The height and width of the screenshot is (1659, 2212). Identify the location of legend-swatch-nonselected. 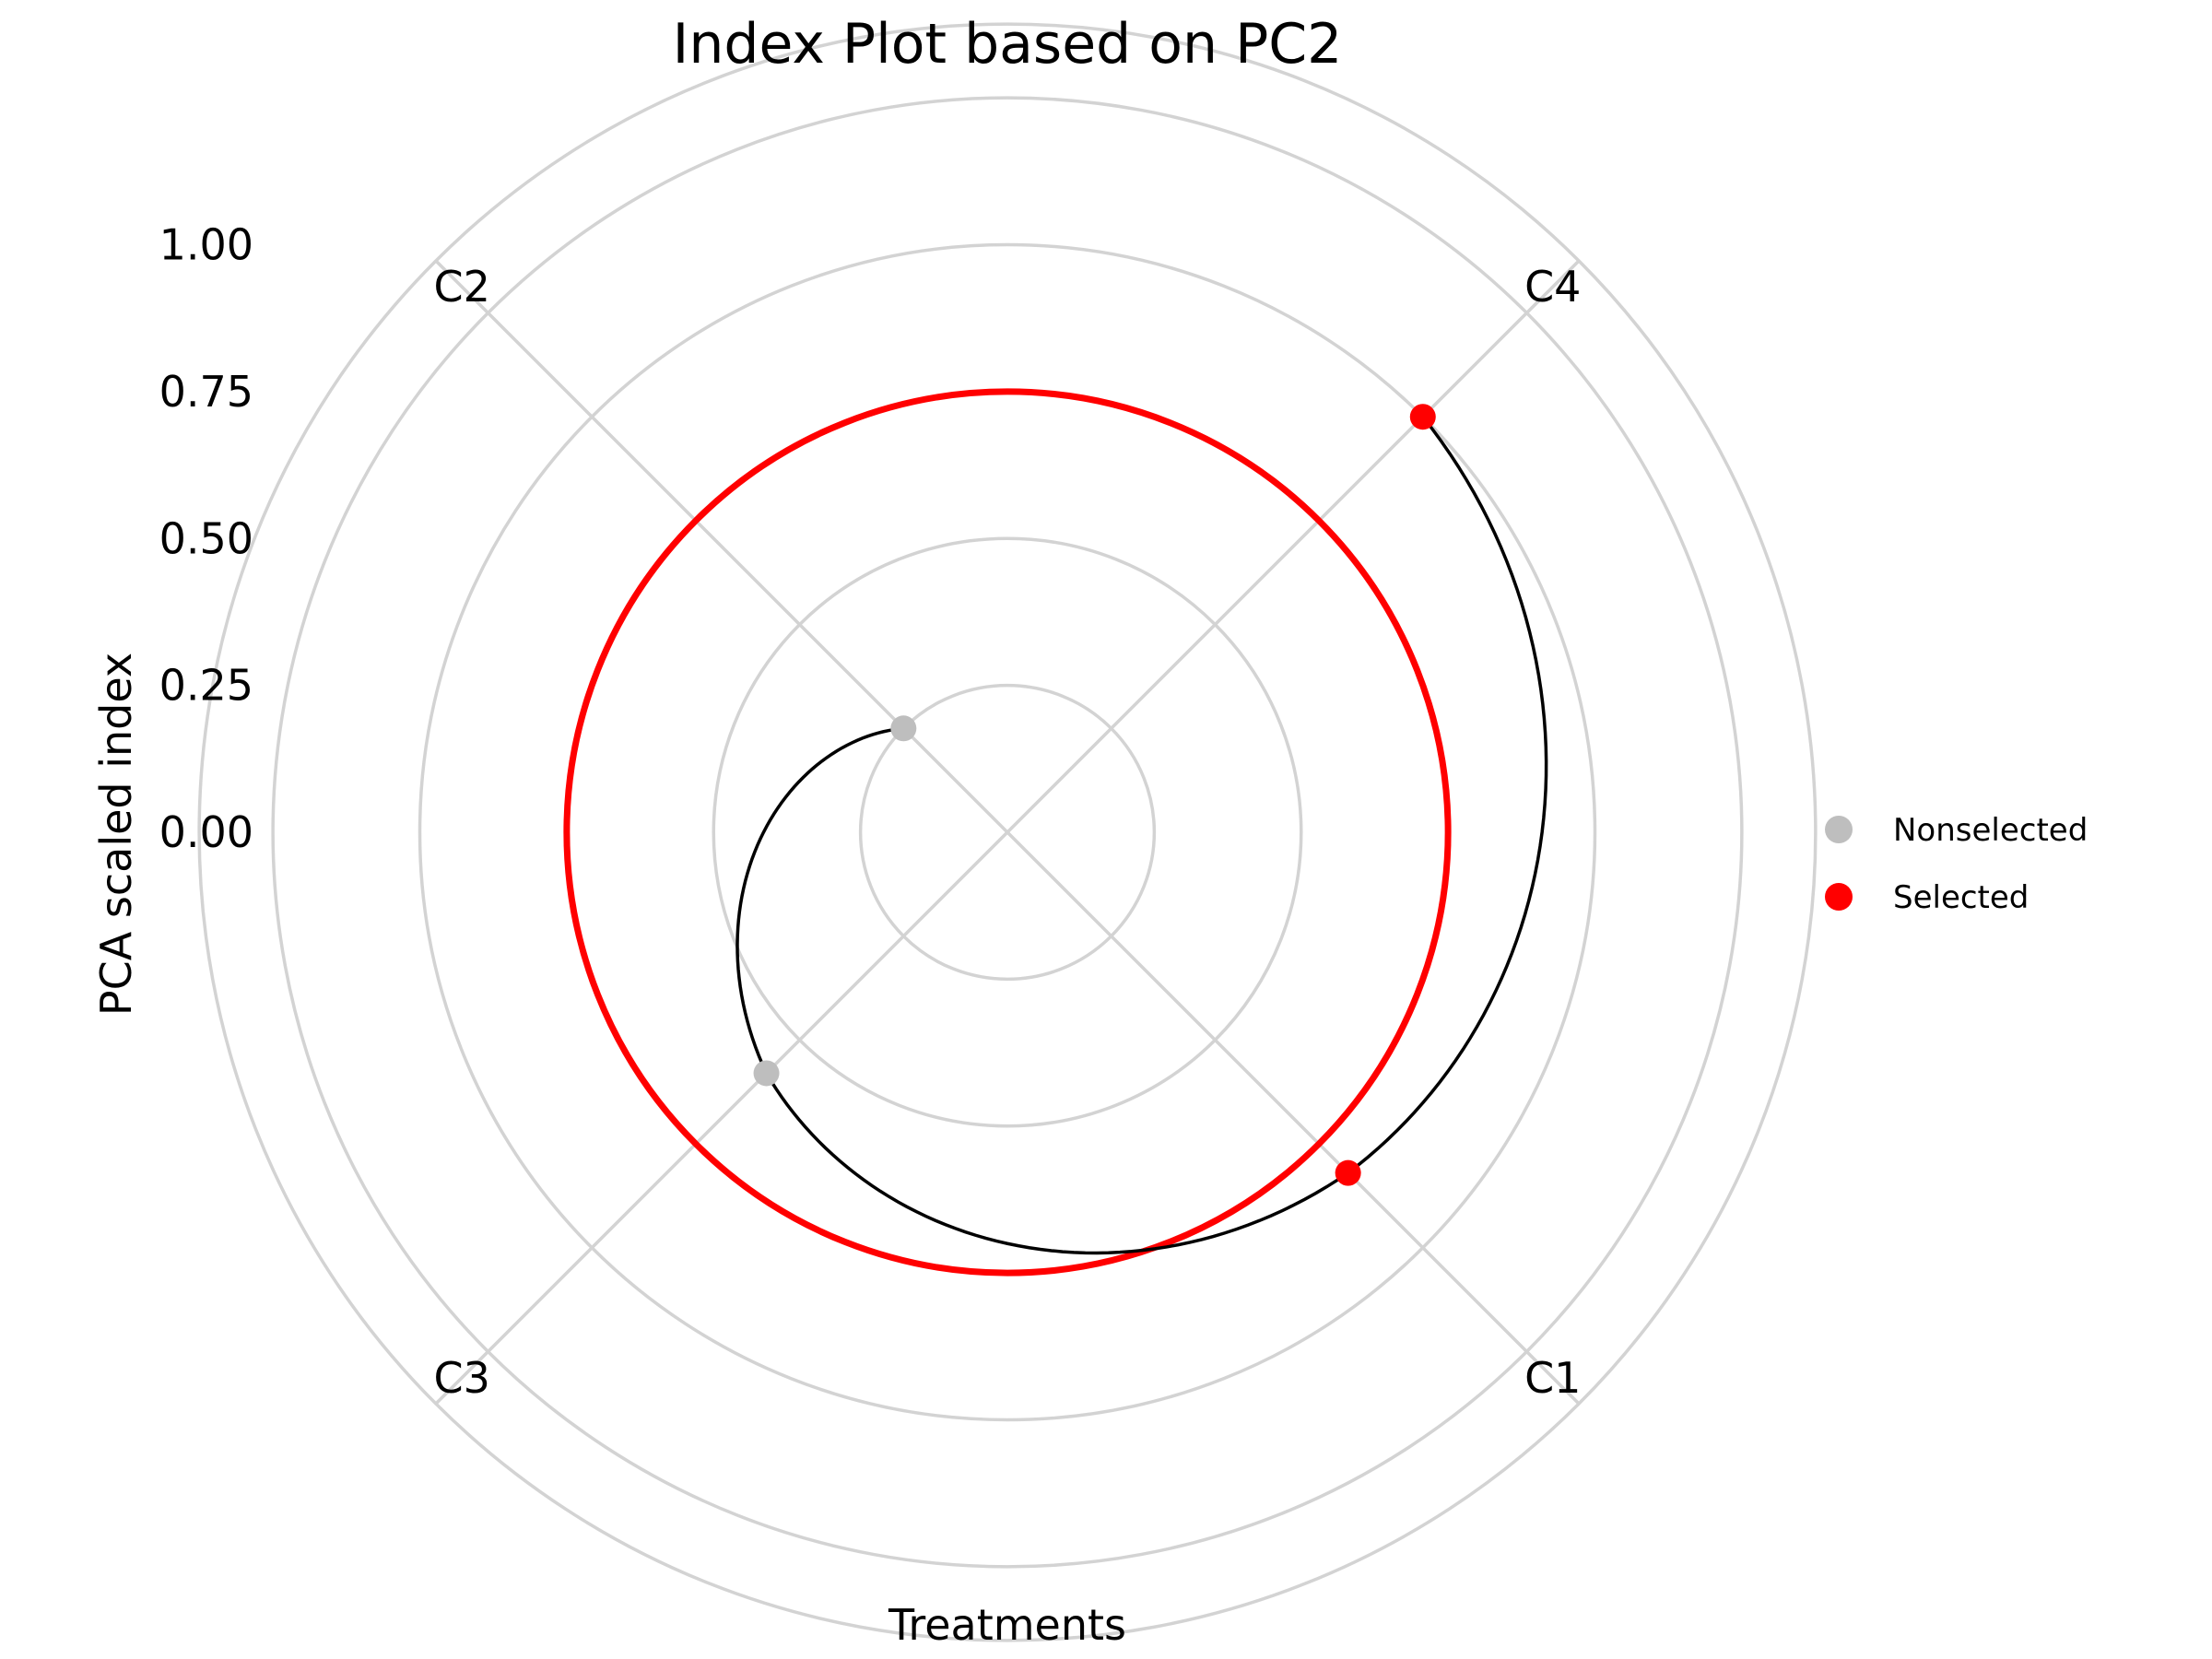
(1839, 829).